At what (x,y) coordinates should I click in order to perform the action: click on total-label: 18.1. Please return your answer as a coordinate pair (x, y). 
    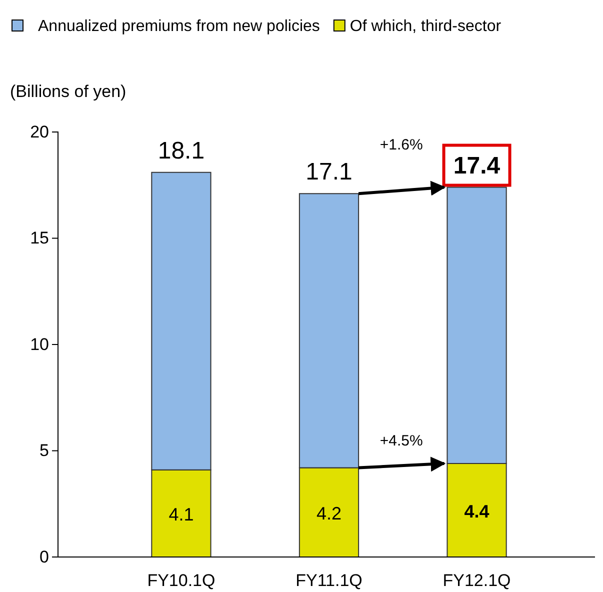
    Looking at the image, I should click on (181, 150).